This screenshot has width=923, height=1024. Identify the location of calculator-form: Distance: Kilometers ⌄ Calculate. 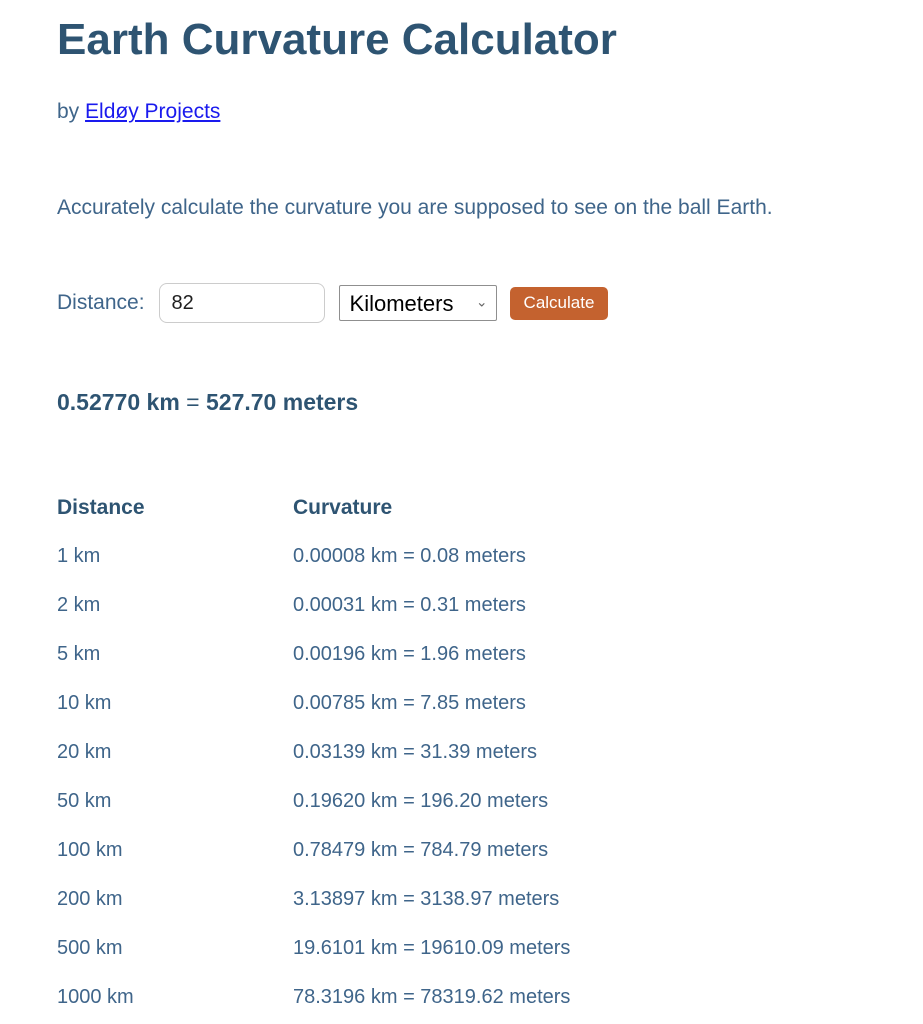
(461, 303).